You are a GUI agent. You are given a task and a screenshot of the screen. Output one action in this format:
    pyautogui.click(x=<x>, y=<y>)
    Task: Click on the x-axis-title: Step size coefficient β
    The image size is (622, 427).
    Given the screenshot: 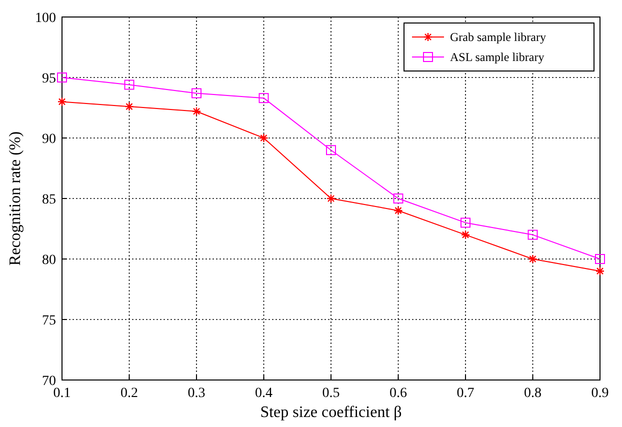 What is the action you would take?
    pyautogui.click(x=331, y=412)
    